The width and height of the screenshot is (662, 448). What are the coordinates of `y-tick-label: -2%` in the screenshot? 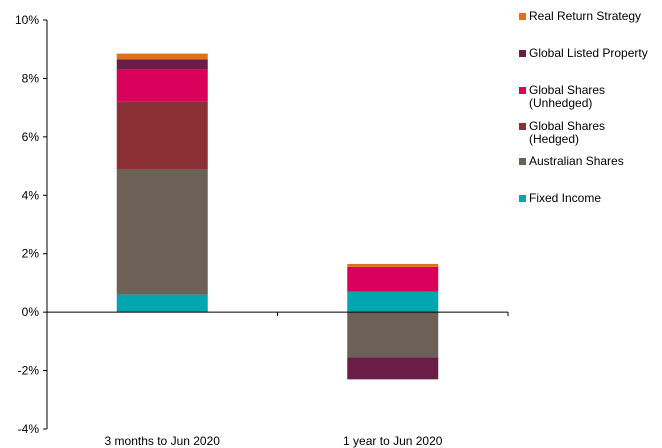 It's located at (29, 371).